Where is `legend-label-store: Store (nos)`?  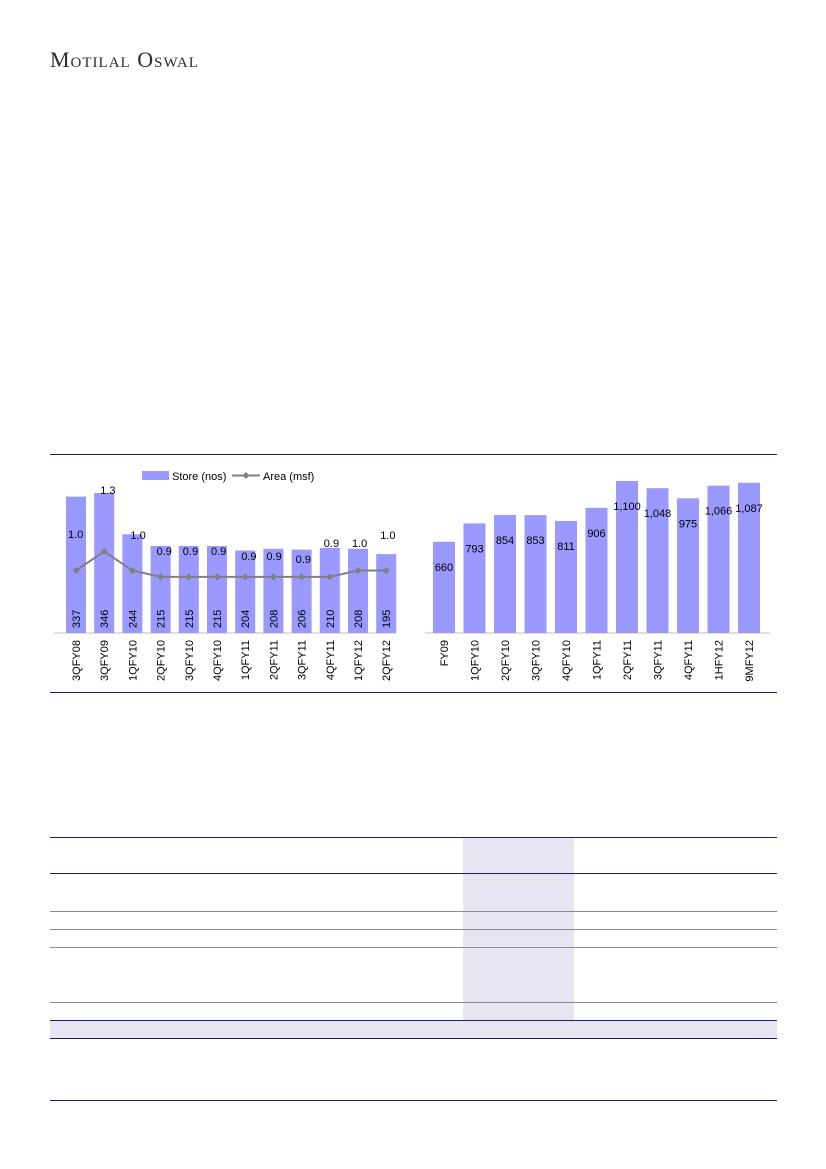 legend-label-store: Store (nos) is located at coordinates (199, 477).